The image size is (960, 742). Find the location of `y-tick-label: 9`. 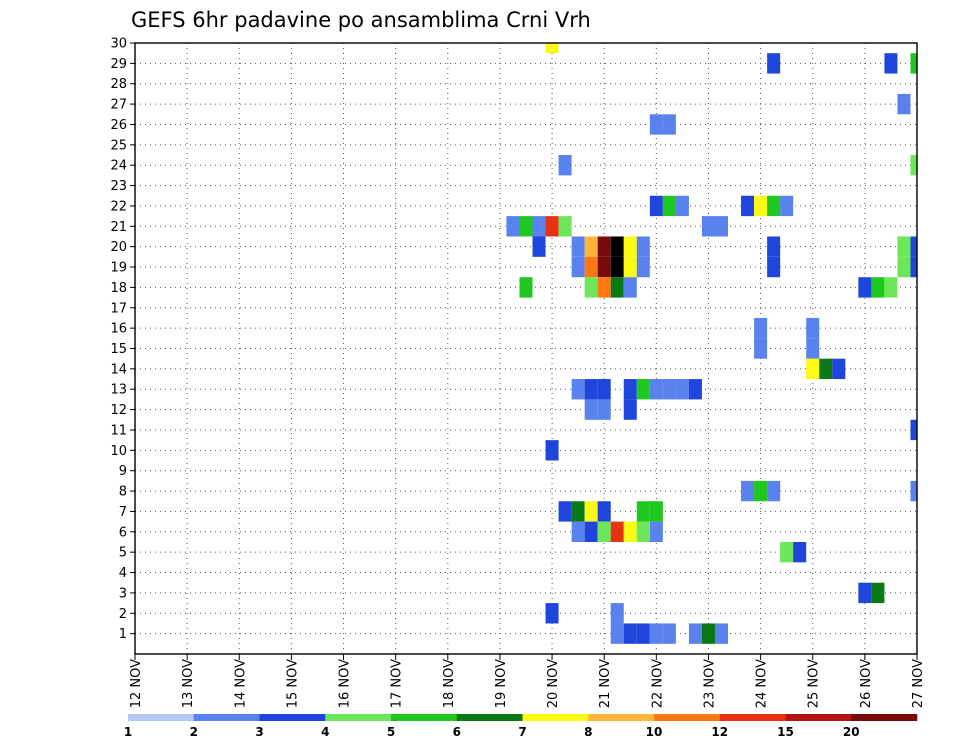

y-tick-label: 9 is located at coordinates (123, 471).